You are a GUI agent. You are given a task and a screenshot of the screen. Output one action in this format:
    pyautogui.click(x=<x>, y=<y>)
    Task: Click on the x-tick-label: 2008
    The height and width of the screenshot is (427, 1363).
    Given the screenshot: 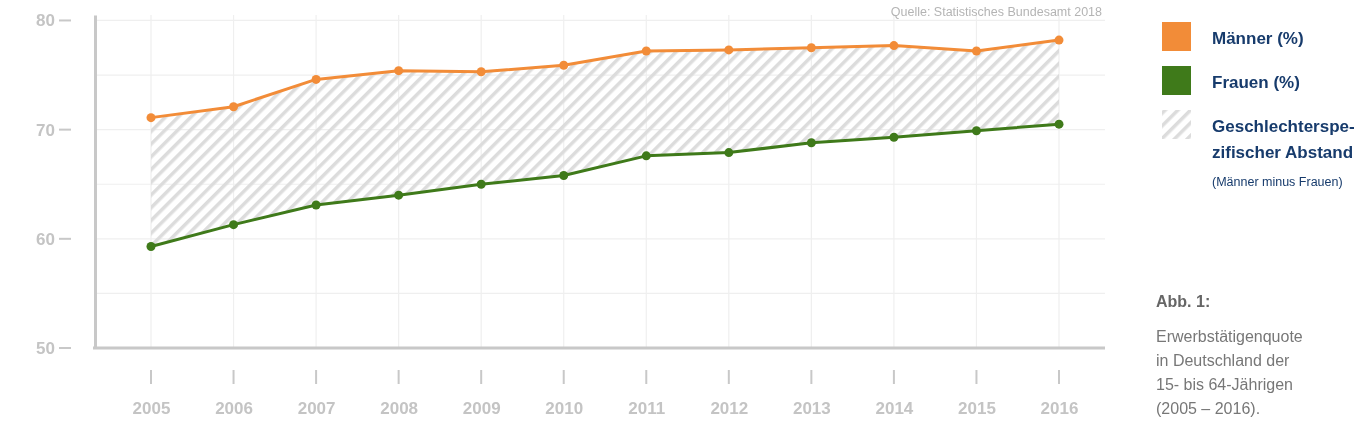 What is the action you would take?
    pyautogui.click(x=399, y=409)
    